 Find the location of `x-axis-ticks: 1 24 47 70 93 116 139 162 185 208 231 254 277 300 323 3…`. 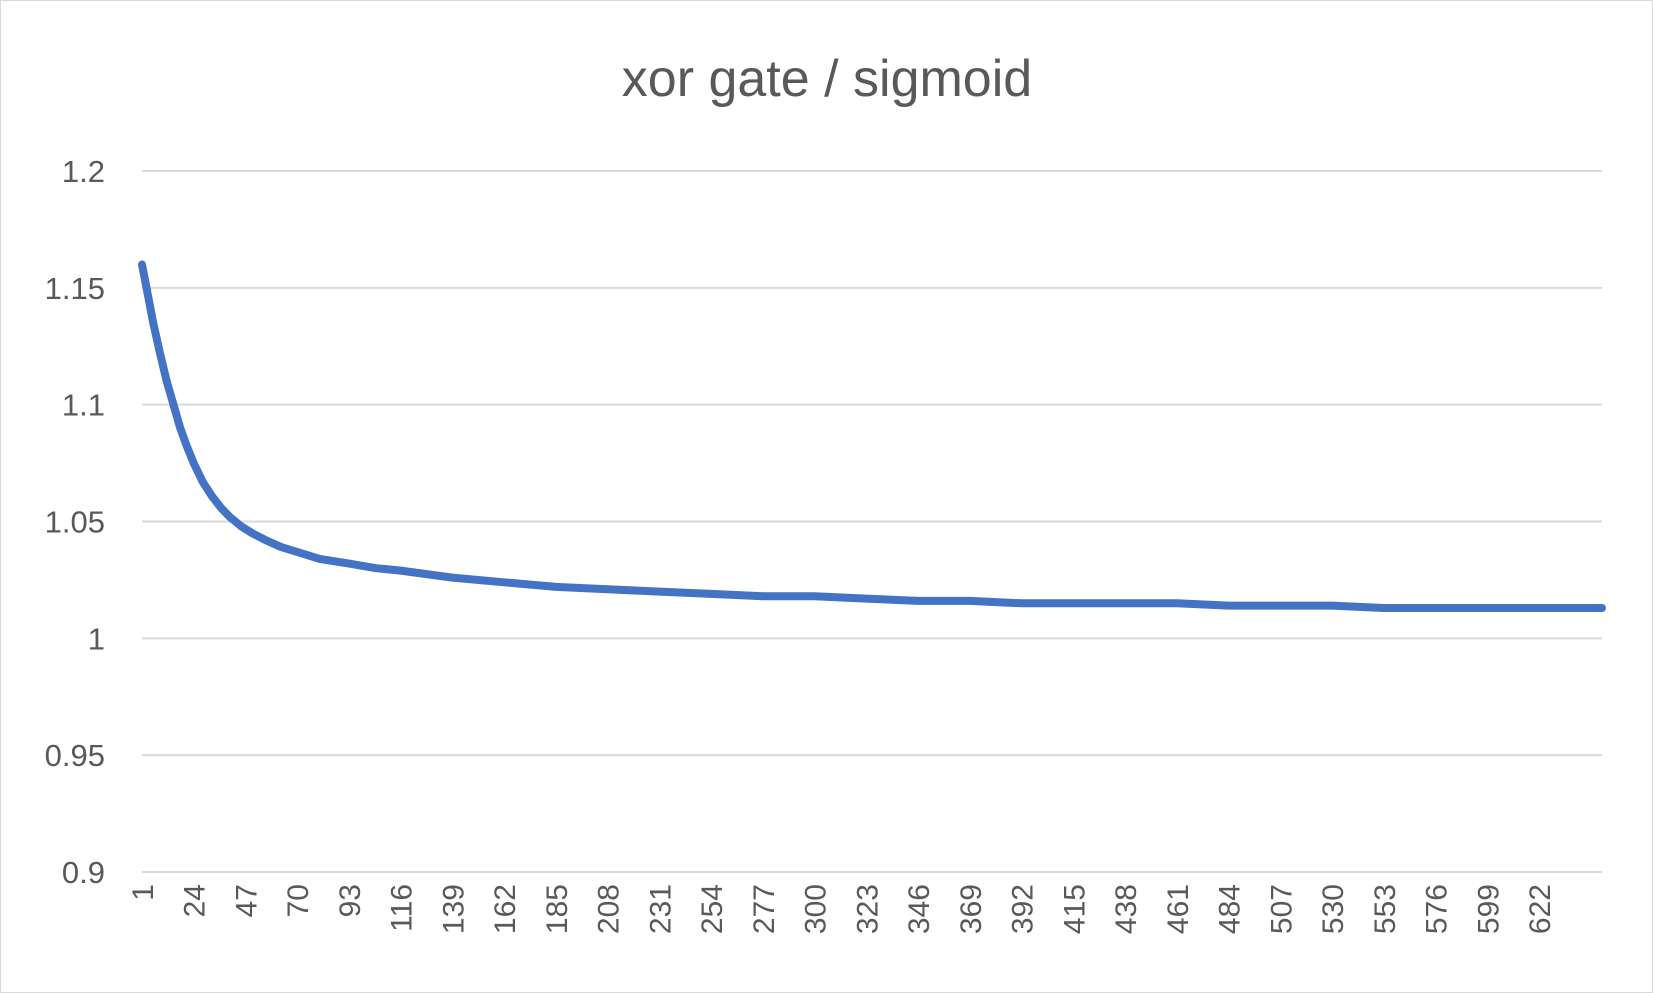

x-axis-ticks: 1 24 47 70 93 116 139 162 185 208 231 254 277 300 323 3… is located at coordinates (842, 909).